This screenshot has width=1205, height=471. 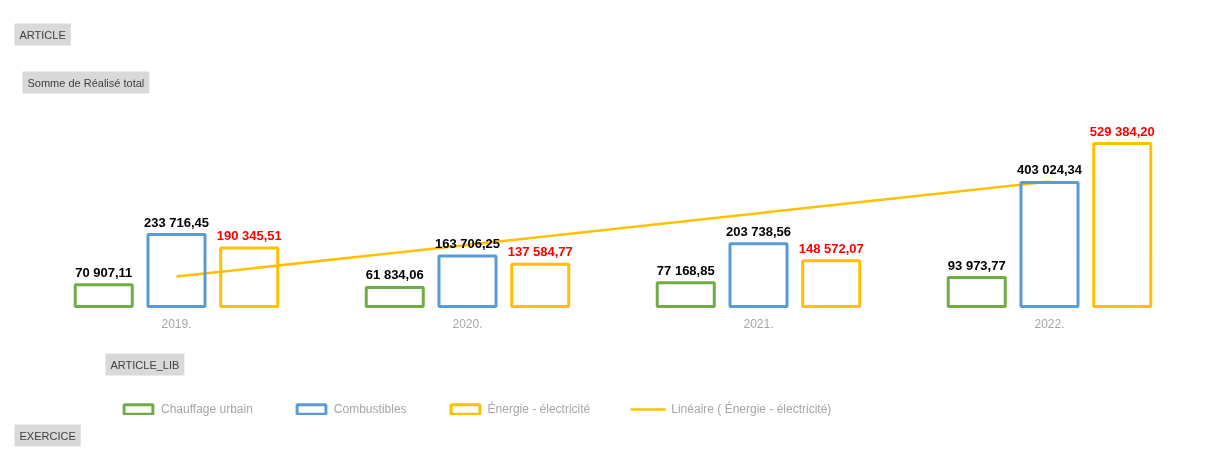 What do you see at coordinates (42, 34) in the screenshot?
I see `text: ARTICLE` at bounding box center [42, 34].